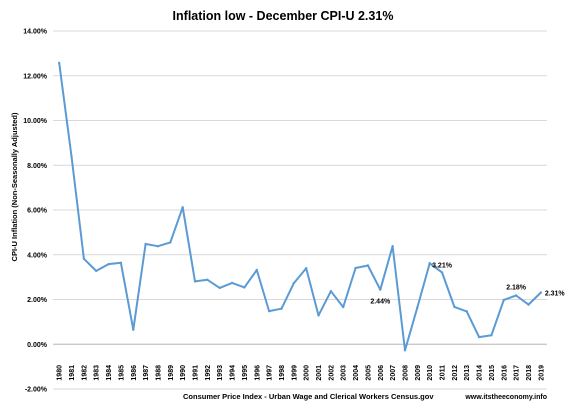 The height and width of the screenshot is (416, 566). What do you see at coordinates (109, 373) in the screenshot?
I see `x-tick-label: 1984` at bounding box center [109, 373].